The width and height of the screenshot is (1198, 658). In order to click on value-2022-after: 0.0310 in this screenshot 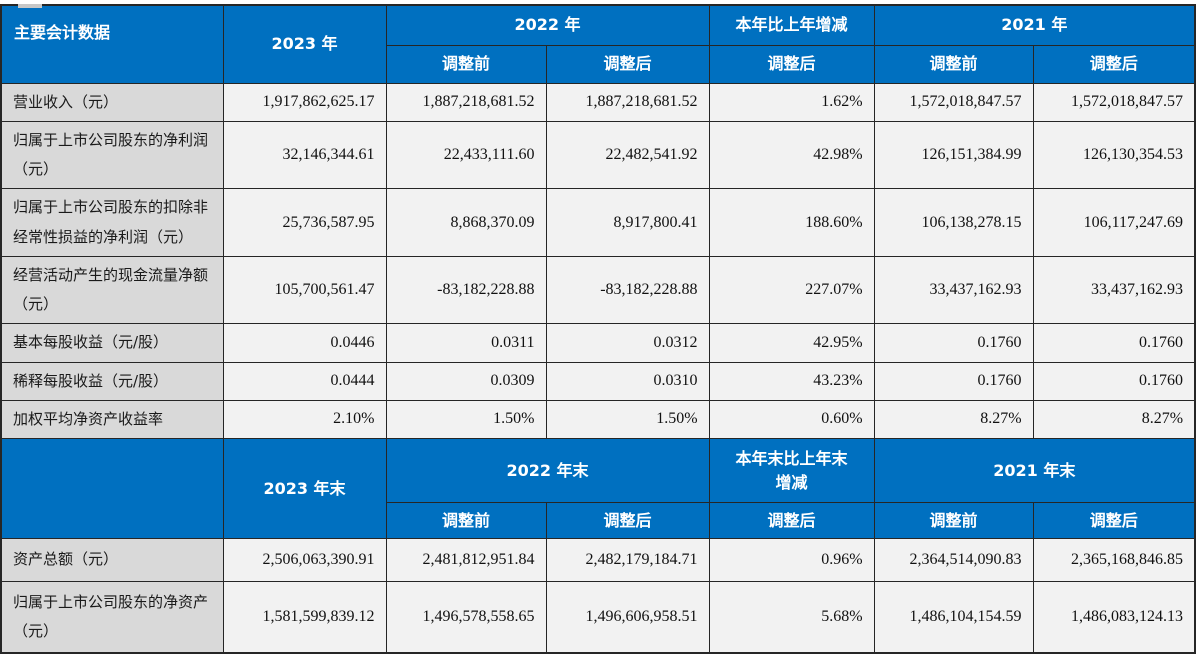, I will do `click(627, 381)`.